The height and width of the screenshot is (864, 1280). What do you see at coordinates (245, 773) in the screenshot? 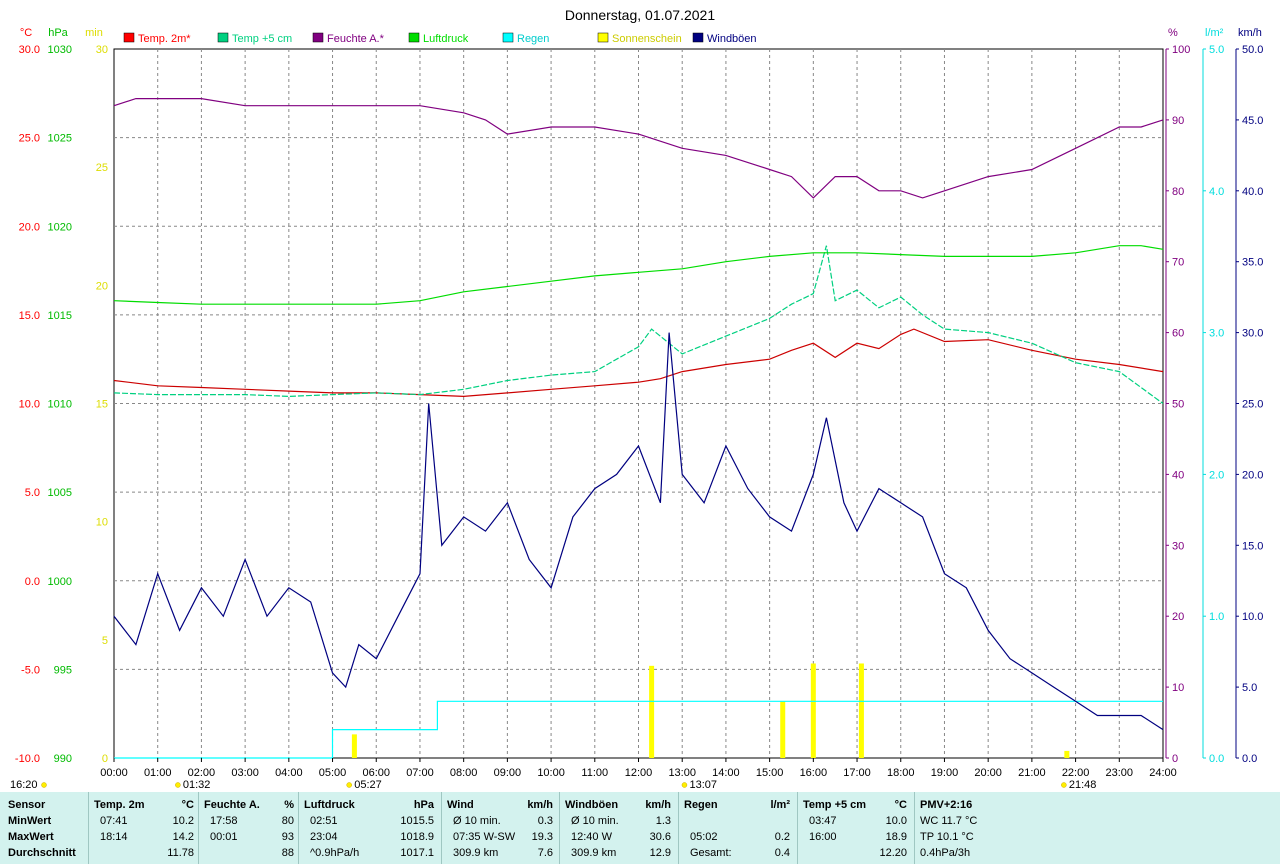
I see `x-tick-label: 03:00` at bounding box center [245, 773].